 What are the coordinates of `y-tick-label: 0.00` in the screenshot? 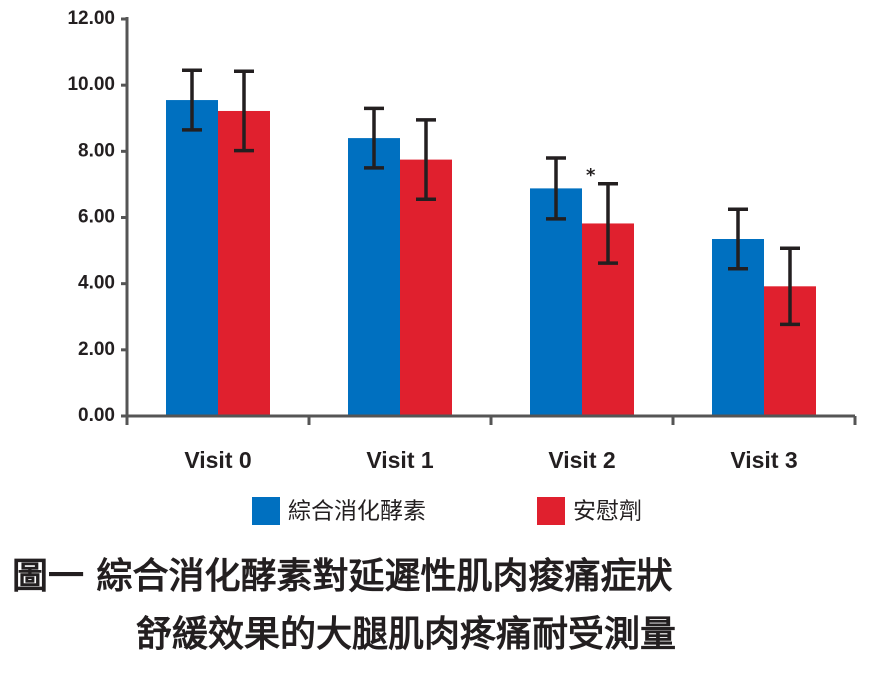 It's located at (96, 415).